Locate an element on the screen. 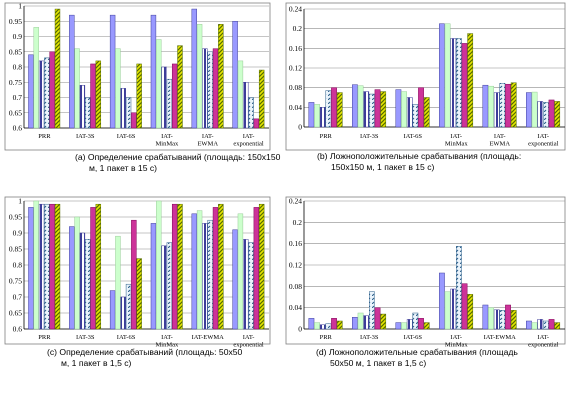 Image resolution: width=569 pixels, height=404 pixels. y-tick-label: 0.75 is located at coordinates (15, 281).